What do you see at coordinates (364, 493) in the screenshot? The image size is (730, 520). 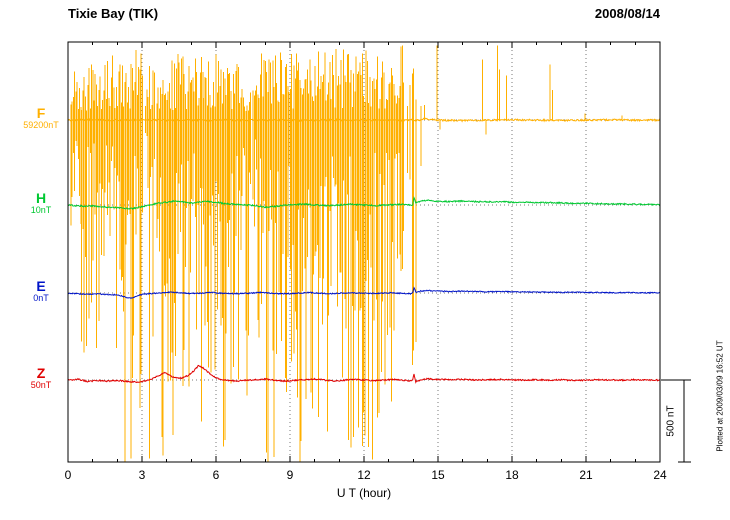 I see `x-axis-title: U T (hour)` at bounding box center [364, 493].